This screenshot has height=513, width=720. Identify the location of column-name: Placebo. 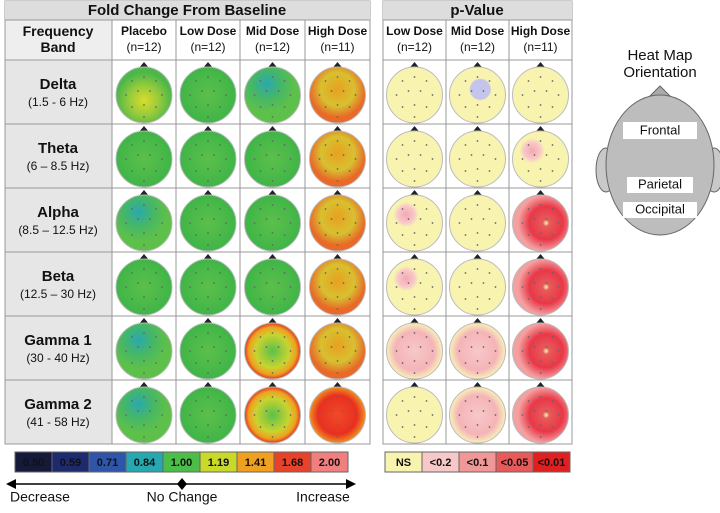
(144, 31).